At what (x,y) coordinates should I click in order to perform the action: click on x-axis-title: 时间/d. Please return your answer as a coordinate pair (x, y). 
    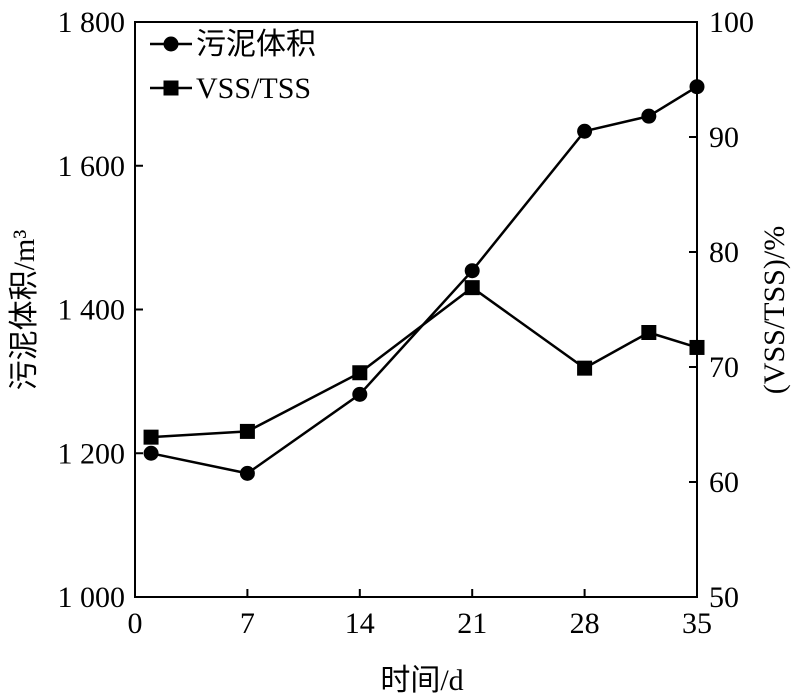
    Looking at the image, I should click on (421, 680).